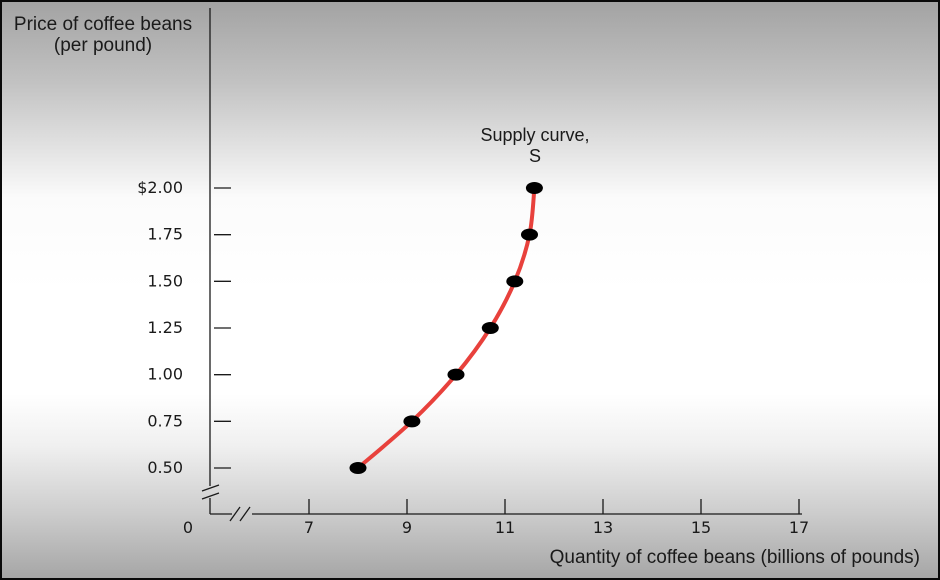  I want to click on x-tick-label: 9, so click(407, 527).